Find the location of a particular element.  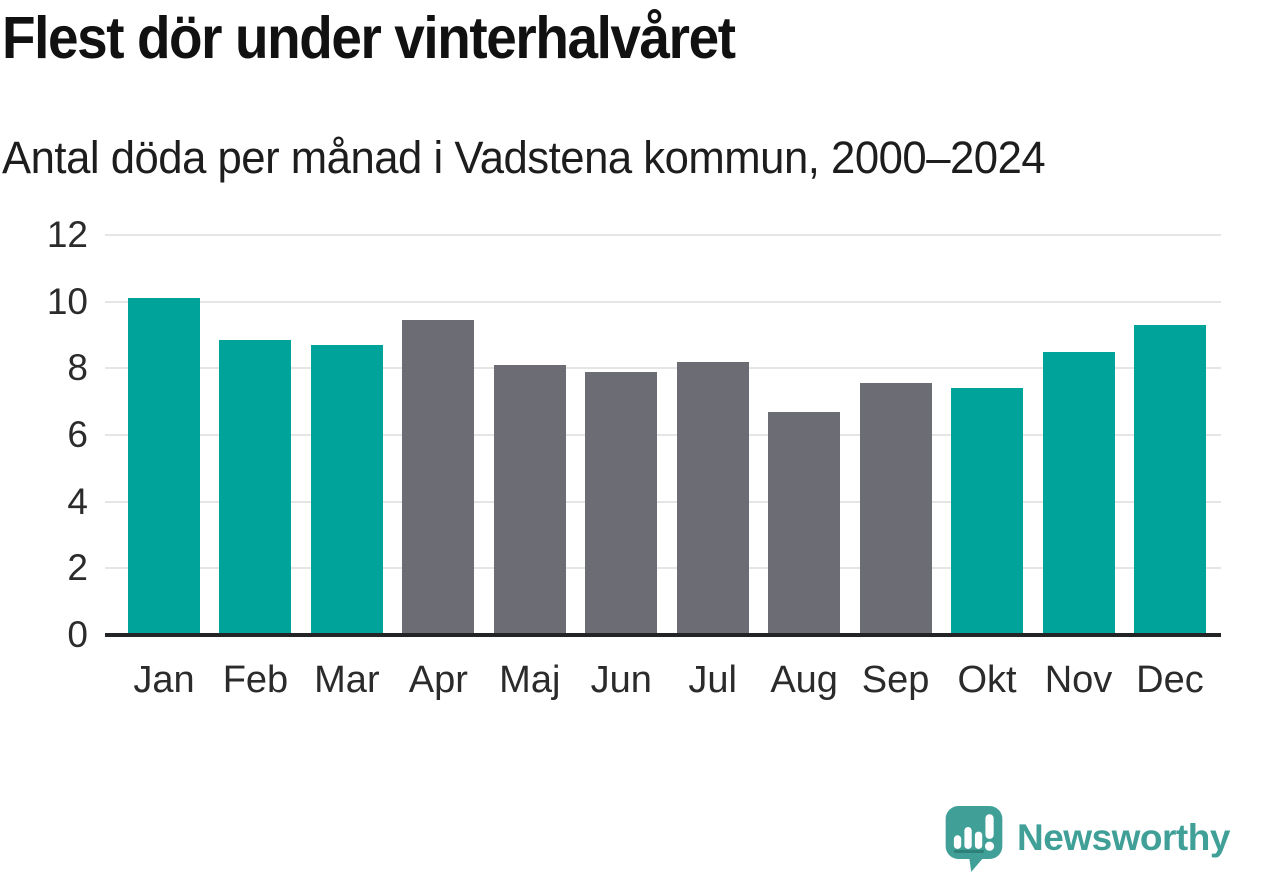

y-tick-label-4: 4 is located at coordinates (77, 501).